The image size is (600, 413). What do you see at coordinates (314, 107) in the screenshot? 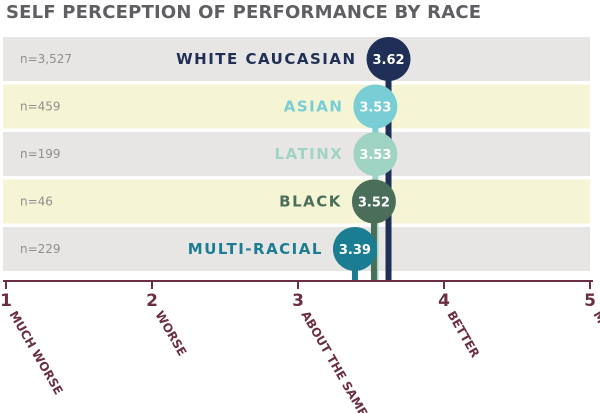
I see `category-label: ASIAN` at bounding box center [314, 107].